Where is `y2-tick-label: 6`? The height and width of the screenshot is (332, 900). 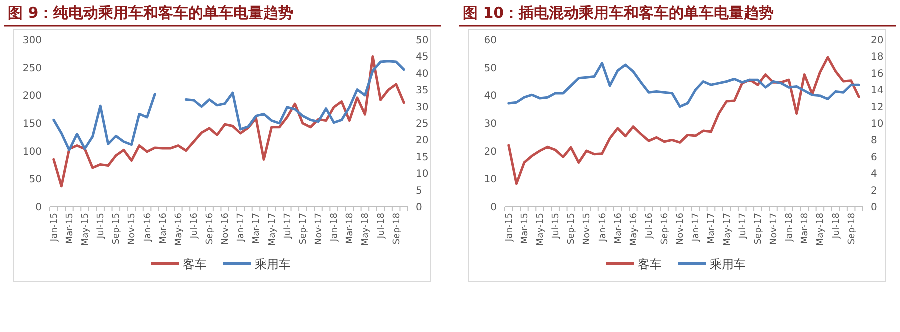 y2-tick-label: 6 is located at coordinates (874, 158).